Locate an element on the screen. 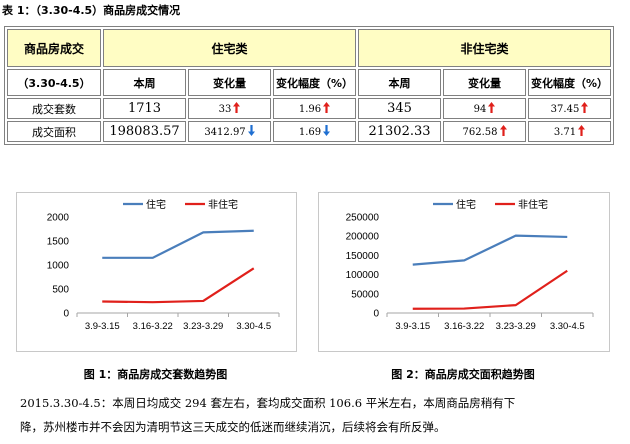 This screenshot has width=630, height=444. table-title: 表 1：（3.30-4.5）商品房成交情况 is located at coordinates (91, 10).